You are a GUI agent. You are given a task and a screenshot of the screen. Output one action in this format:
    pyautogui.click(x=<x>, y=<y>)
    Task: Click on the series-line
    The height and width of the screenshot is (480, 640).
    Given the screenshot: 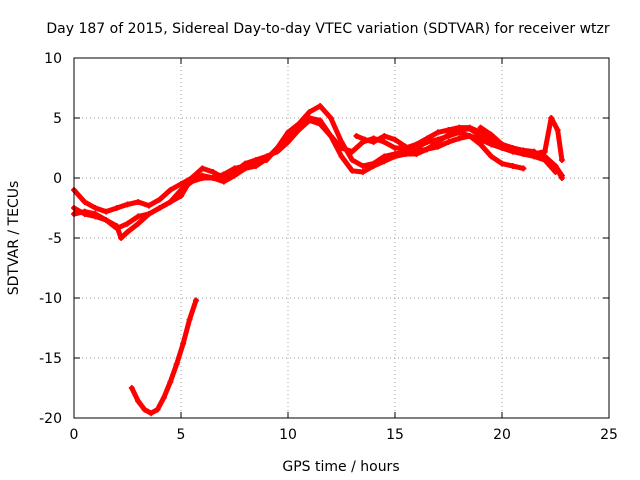 What is the action you would take?
    pyautogui.click(x=518, y=150)
    